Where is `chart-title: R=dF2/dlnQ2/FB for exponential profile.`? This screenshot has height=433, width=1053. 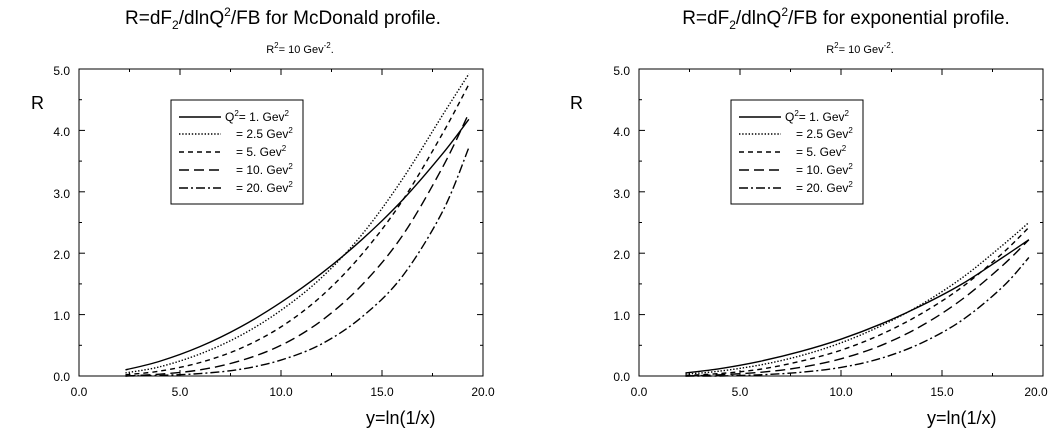 chart-title: R=dF2/dlnQ2/FB for exponential profile. is located at coordinates (846, 18).